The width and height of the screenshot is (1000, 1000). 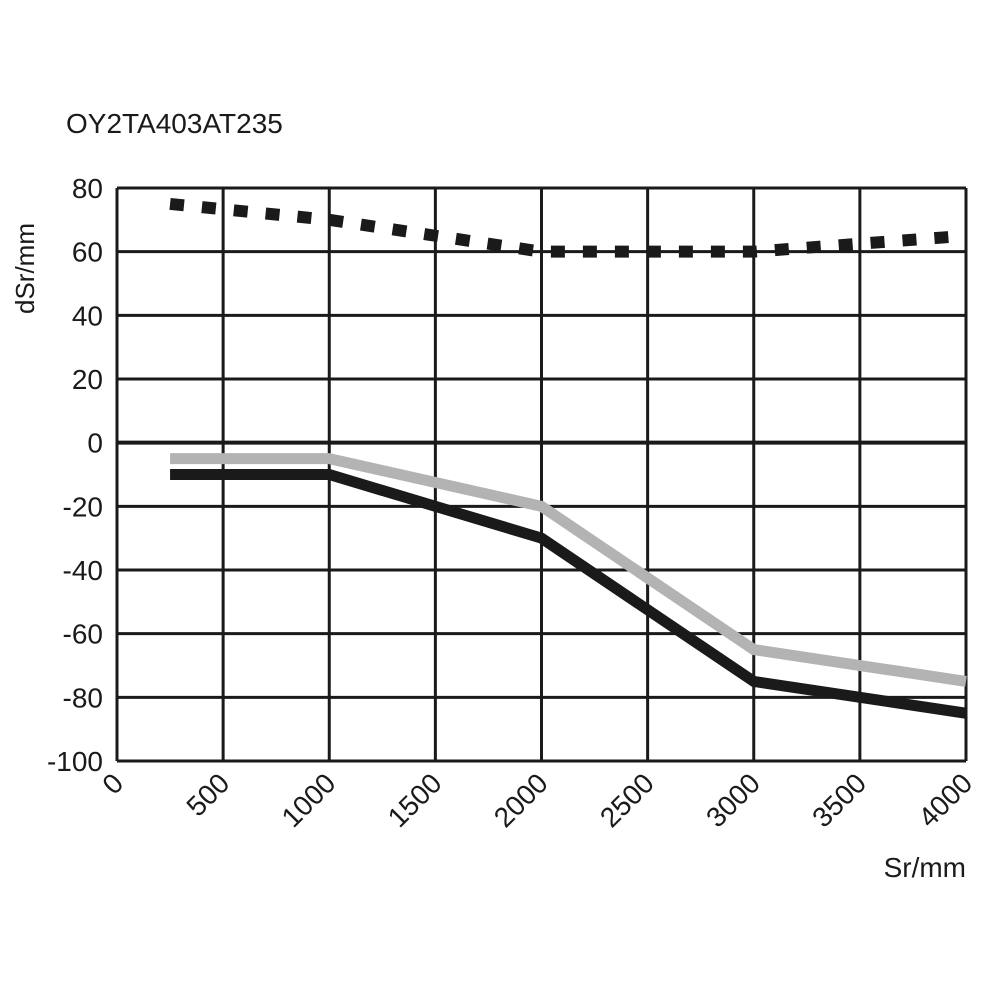 What do you see at coordinates (87, 379) in the screenshot?
I see `y-tick-label: 20` at bounding box center [87, 379].